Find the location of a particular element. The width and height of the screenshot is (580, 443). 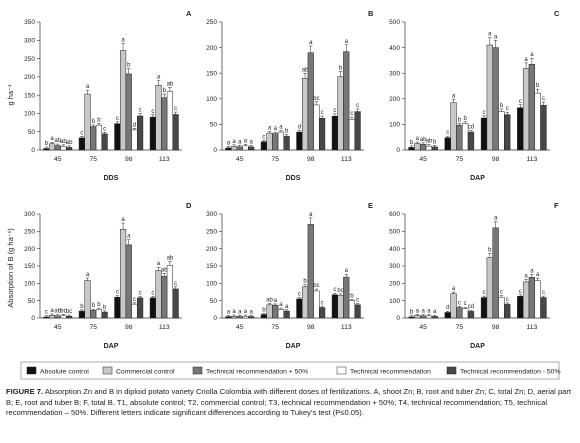

y-tick-label: 500 is located at coordinates (394, 22).